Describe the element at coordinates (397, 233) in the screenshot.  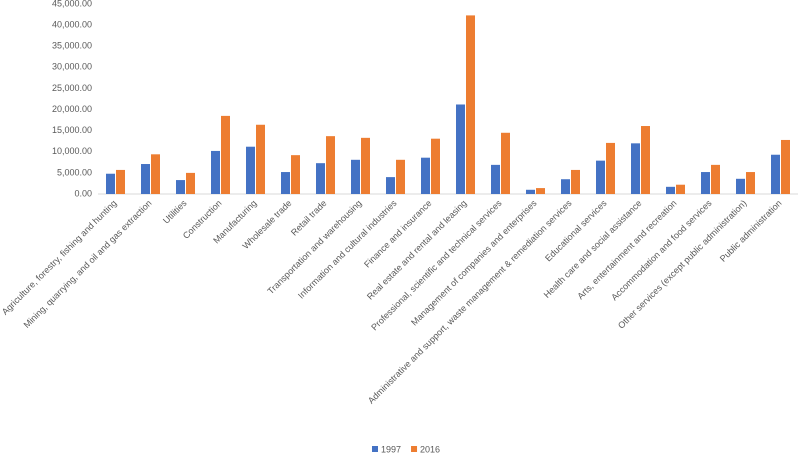
I see `x-tick-label: Finance and insurance` at that location.